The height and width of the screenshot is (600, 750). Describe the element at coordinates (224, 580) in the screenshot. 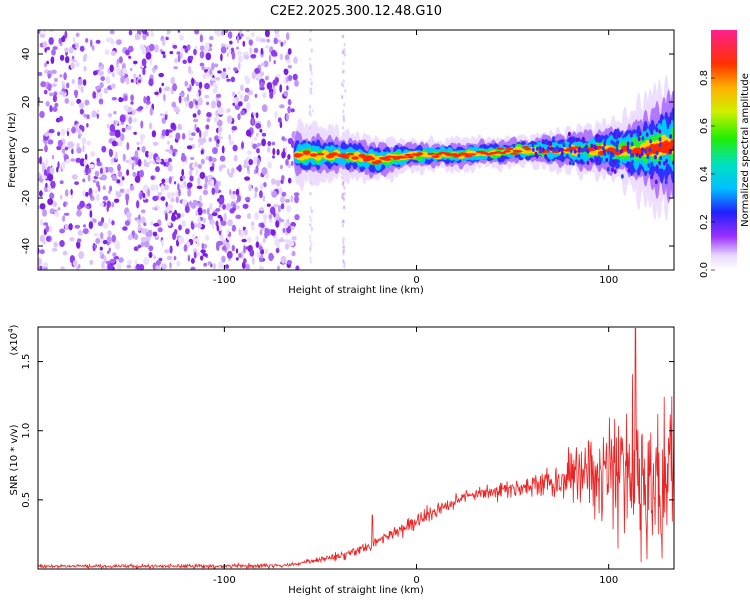

I see `snr-xtick-label: -100` at that location.